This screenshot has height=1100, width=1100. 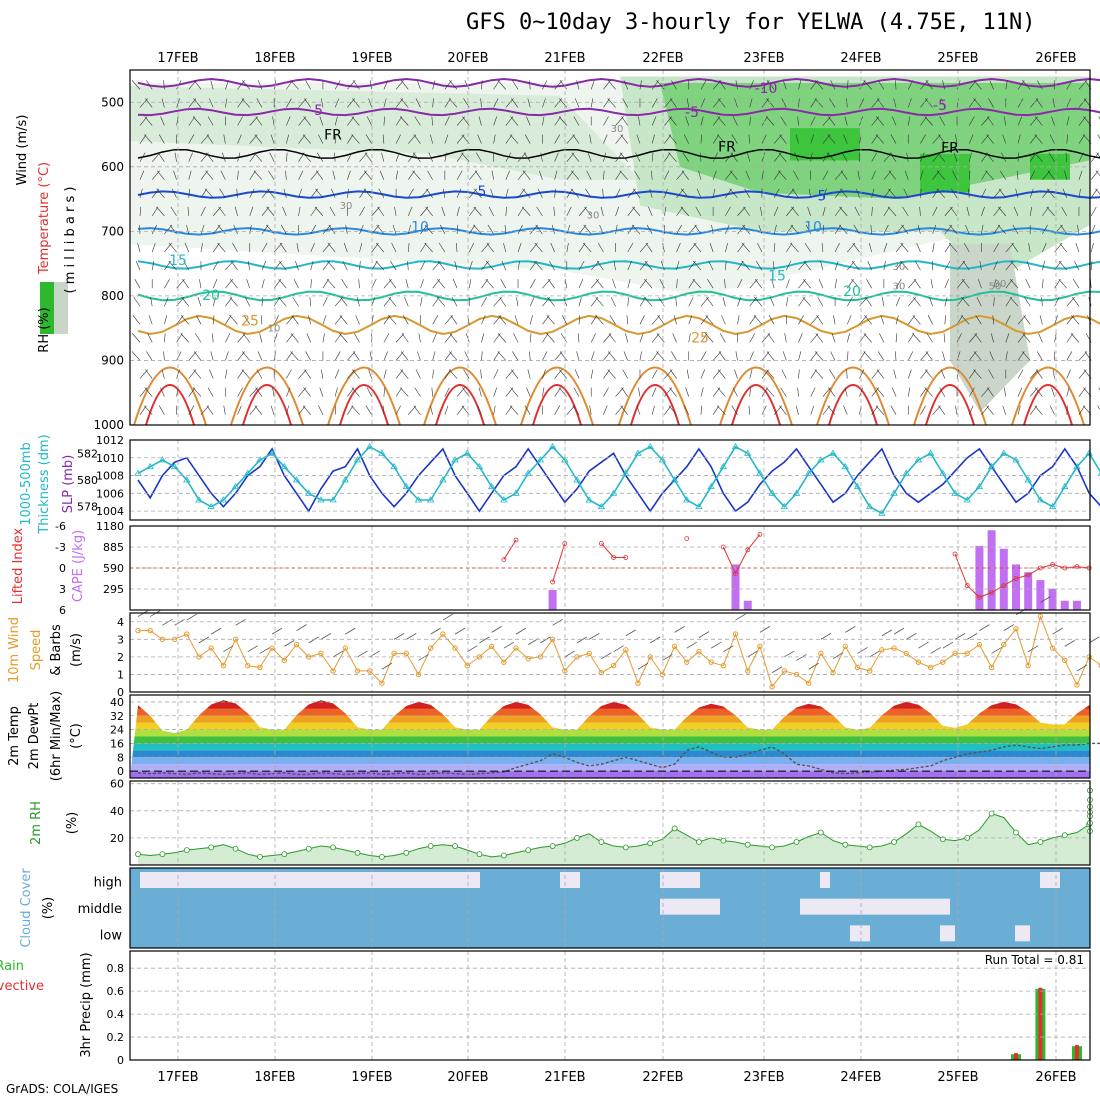 What do you see at coordinates (117, 730) in the screenshot?
I see `temp-tick-24: 24` at bounding box center [117, 730].